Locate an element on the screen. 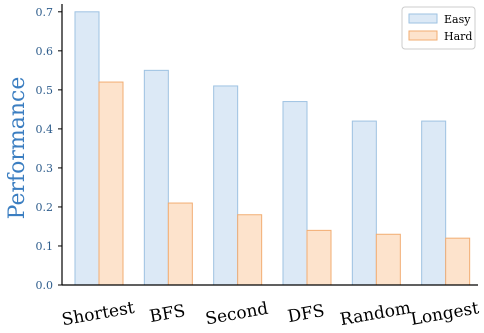 The image size is (484, 333). bar-hard-shortest is located at coordinates (111, 183).